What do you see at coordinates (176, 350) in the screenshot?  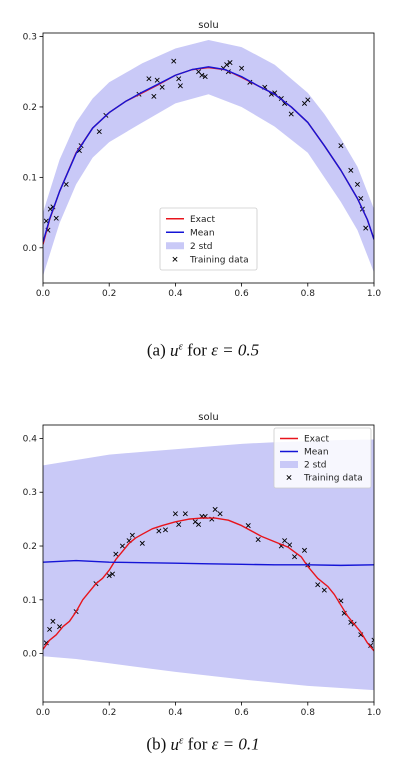 I see `caption-a-var: uε` at bounding box center [176, 350].